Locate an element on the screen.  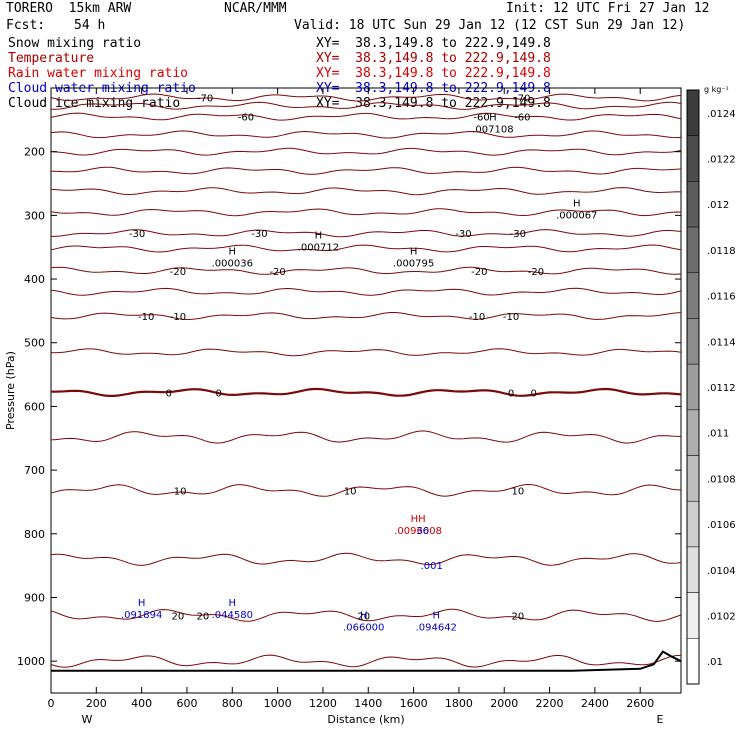
x-tick-label: 1200 is located at coordinates (323, 703).